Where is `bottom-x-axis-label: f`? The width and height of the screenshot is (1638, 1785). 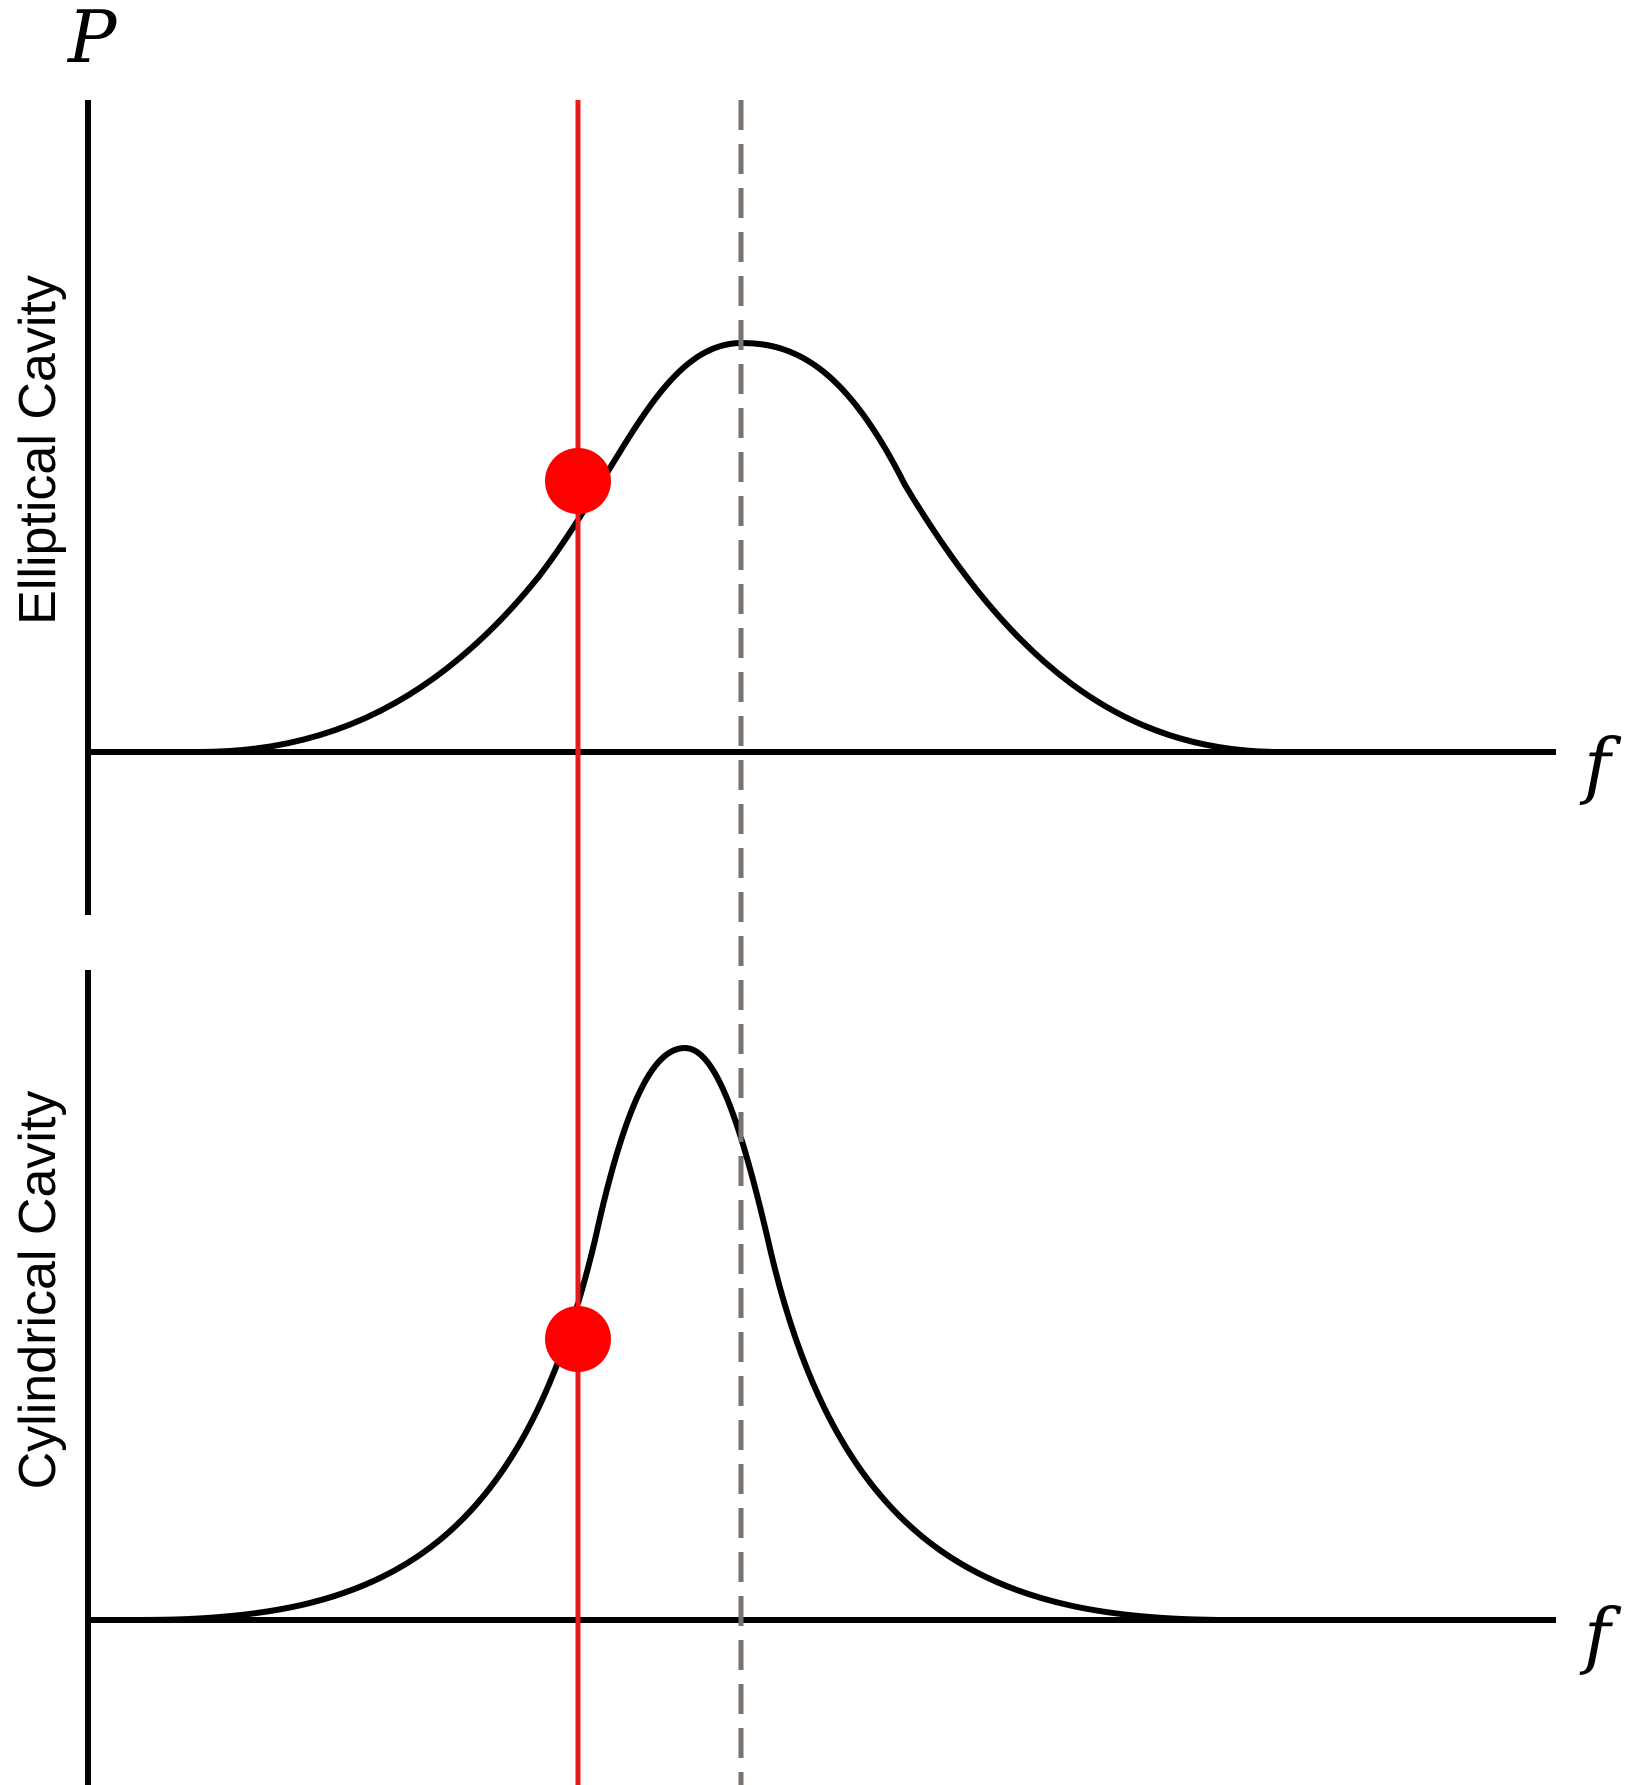 bottom-x-axis-label: f is located at coordinates (1600, 1635).